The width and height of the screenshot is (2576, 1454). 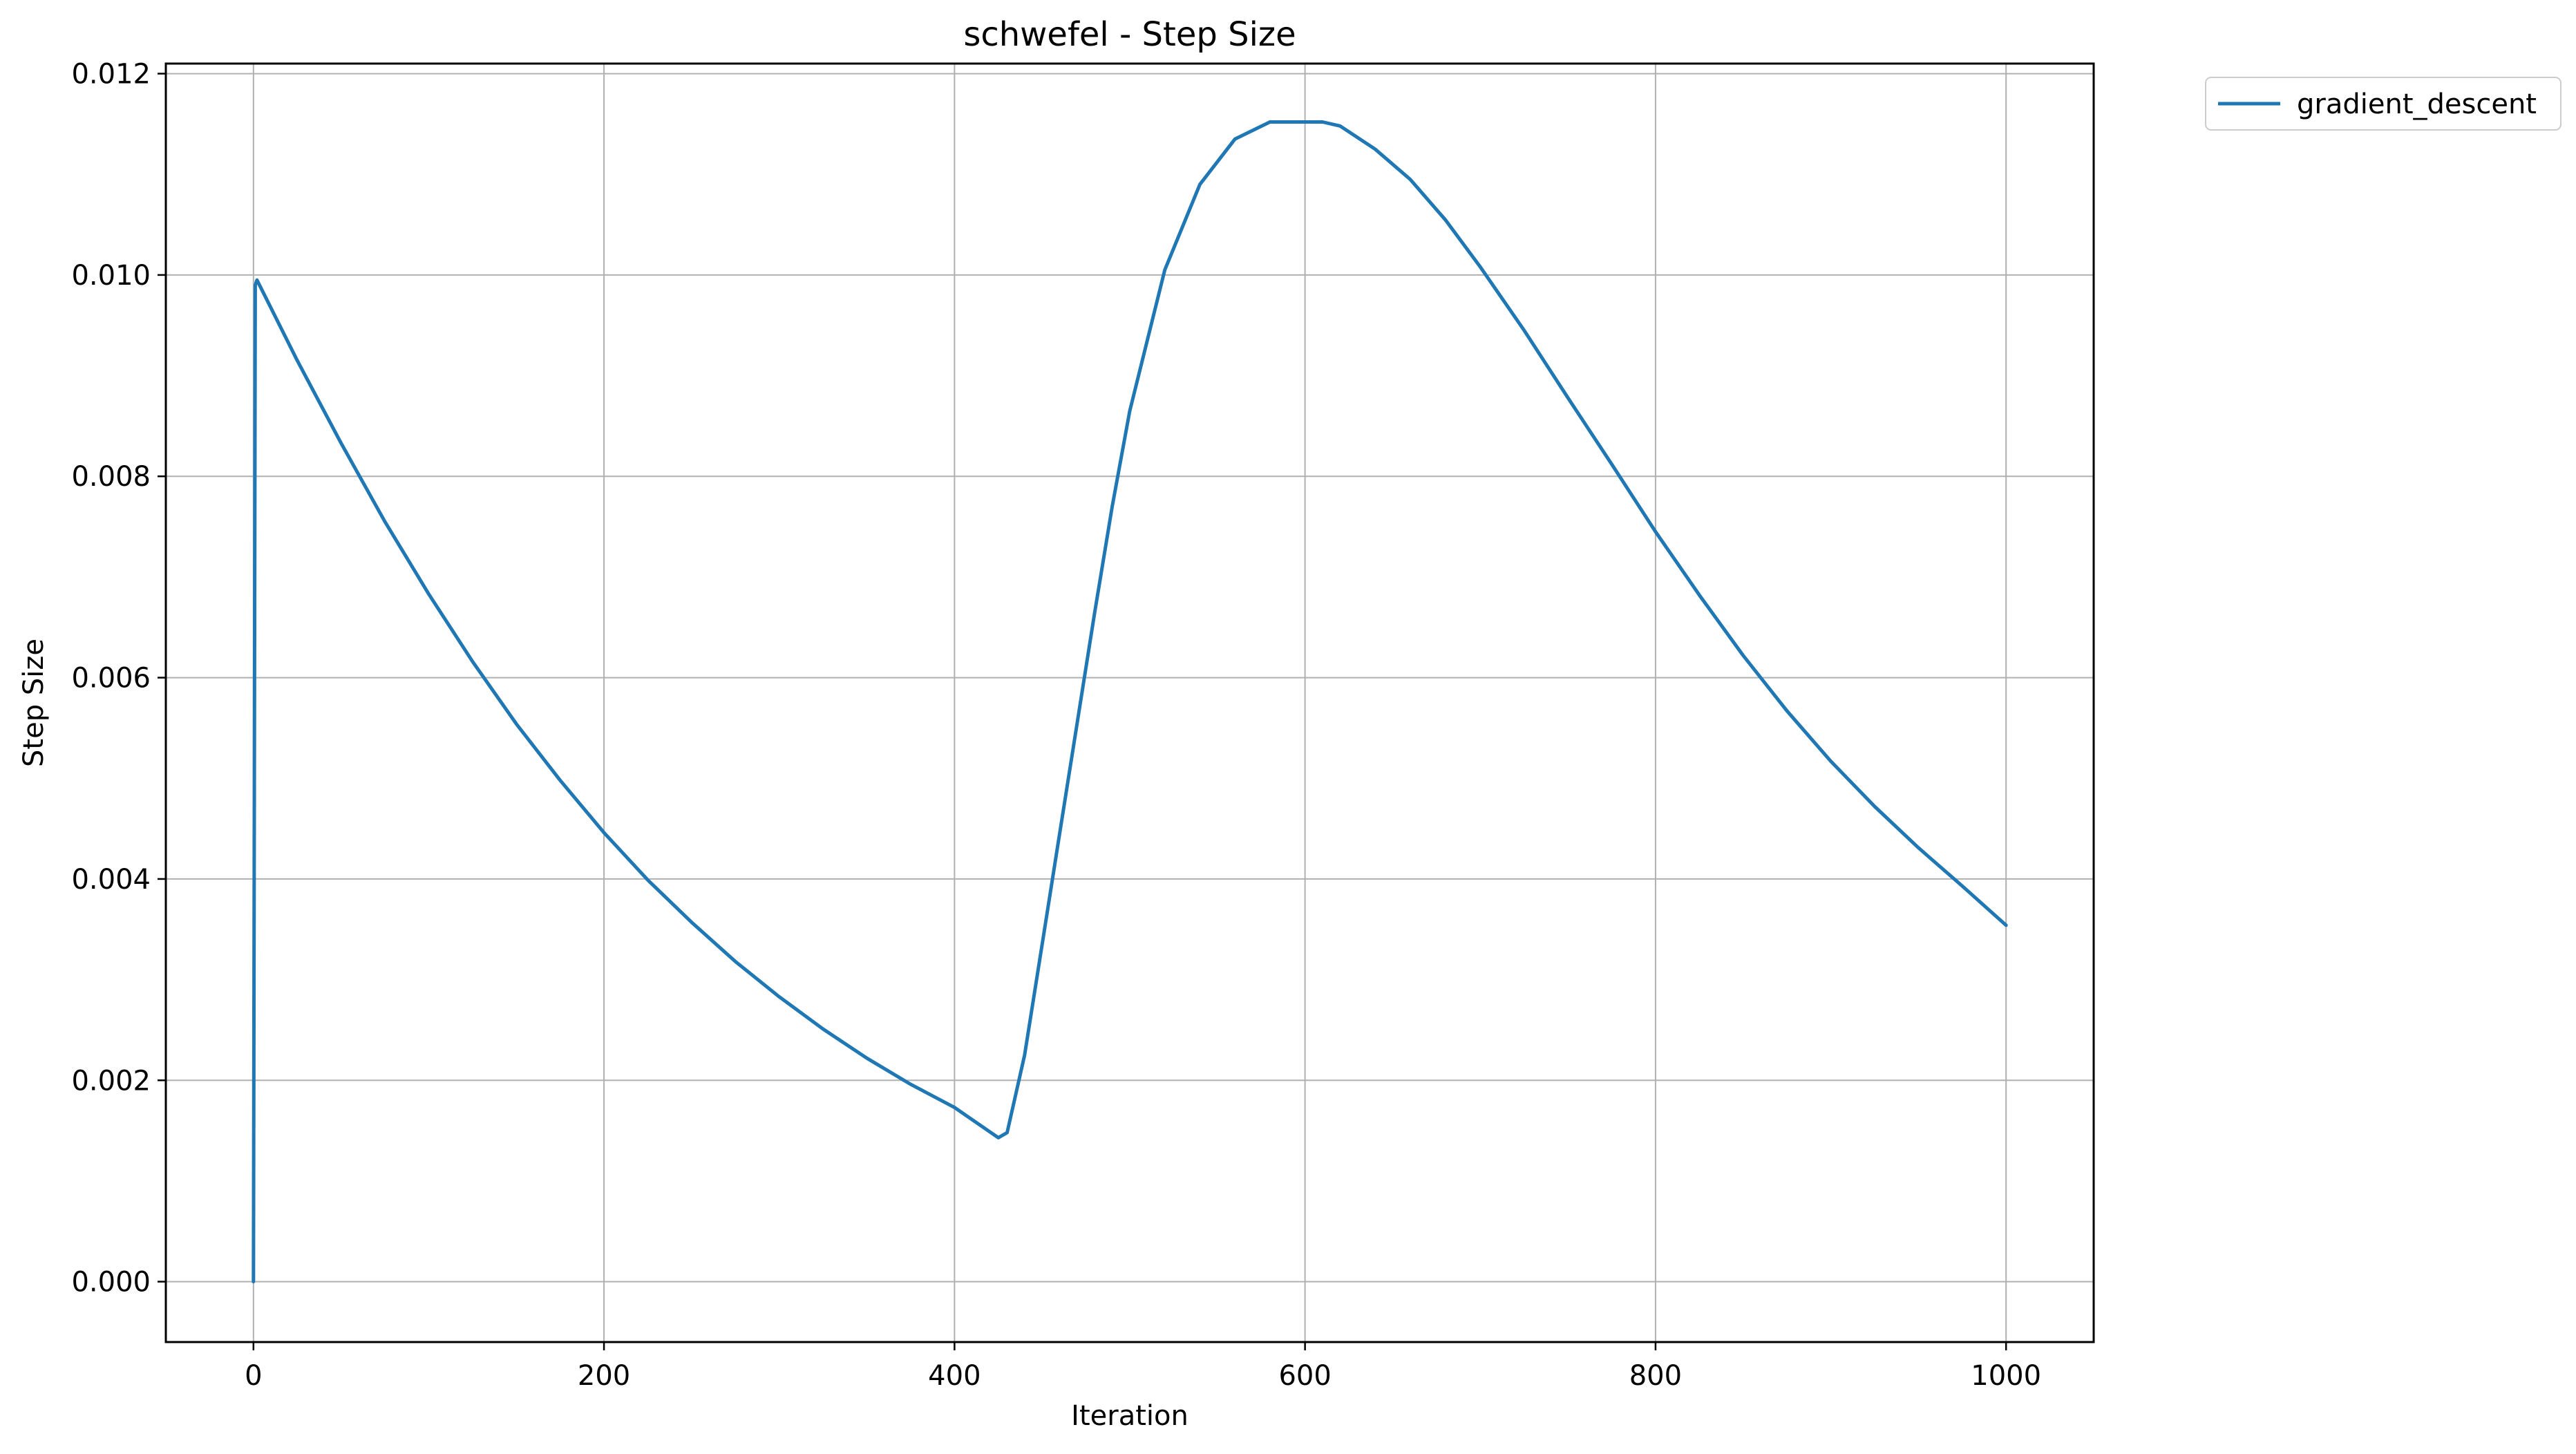 I want to click on y-tick-label: 0.000, so click(x=111, y=1283).